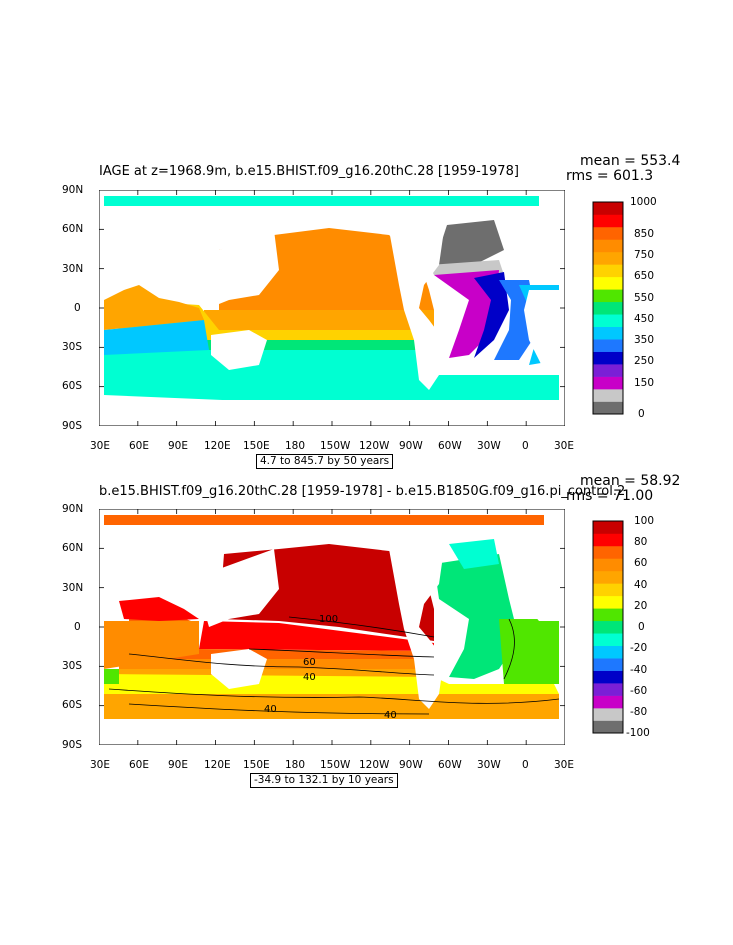 The image size is (733, 945). Describe the element at coordinates (641, 414) in the screenshot. I see `panel1-cbar-label: 0` at that location.